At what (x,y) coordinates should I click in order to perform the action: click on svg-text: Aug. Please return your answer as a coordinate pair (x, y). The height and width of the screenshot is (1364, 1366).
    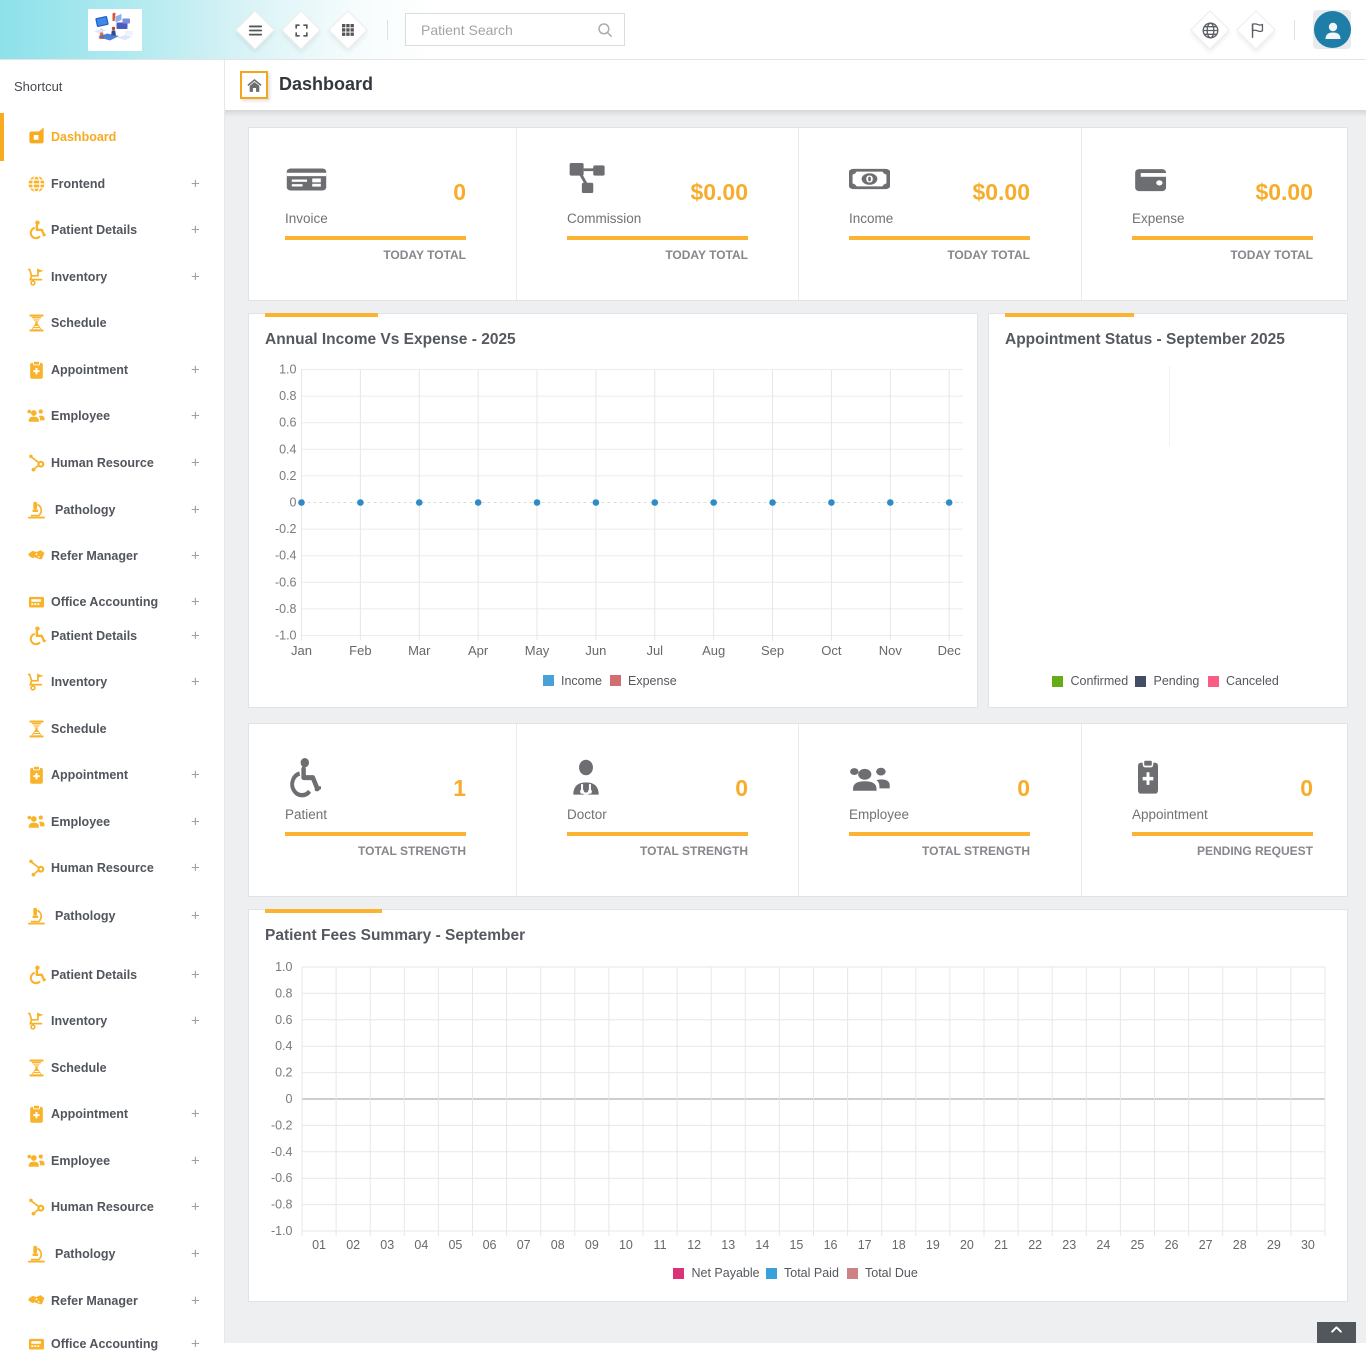
    Looking at the image, I should click on (713, 650).